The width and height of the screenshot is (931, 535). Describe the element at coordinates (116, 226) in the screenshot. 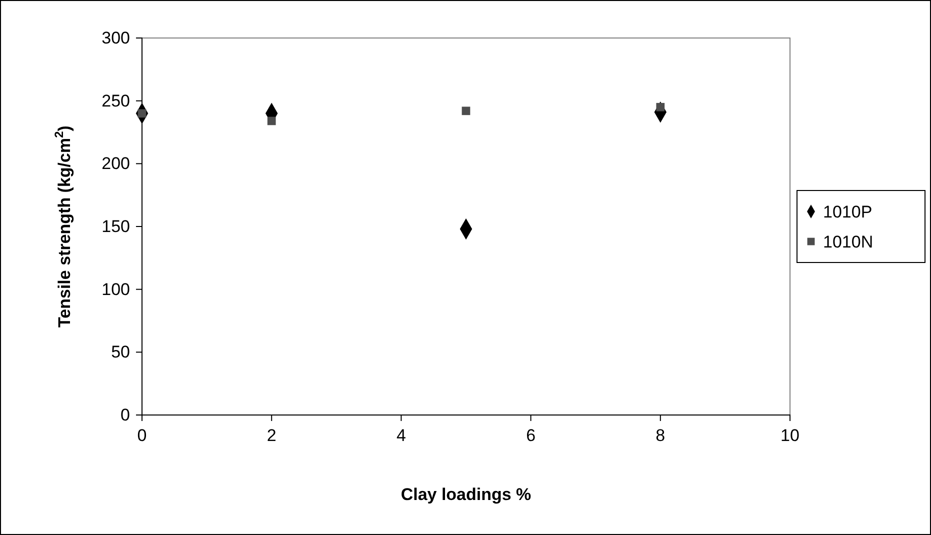

I see `y-tick-label: 150` at that location.